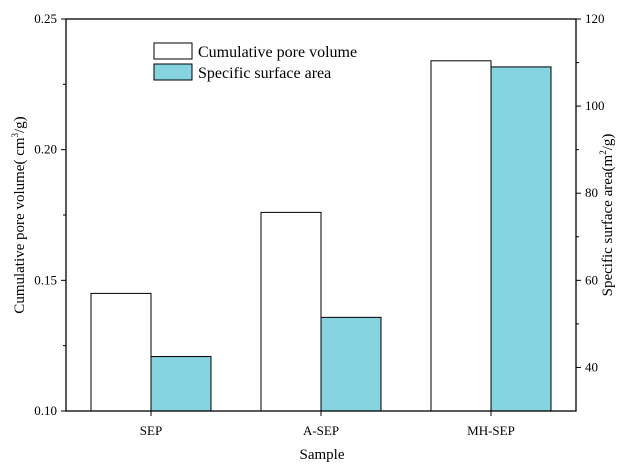 Image resolution: width=630 pixels, height=466 pixels. I want to click on y-right-tick-label: 120, so click(595, 18).